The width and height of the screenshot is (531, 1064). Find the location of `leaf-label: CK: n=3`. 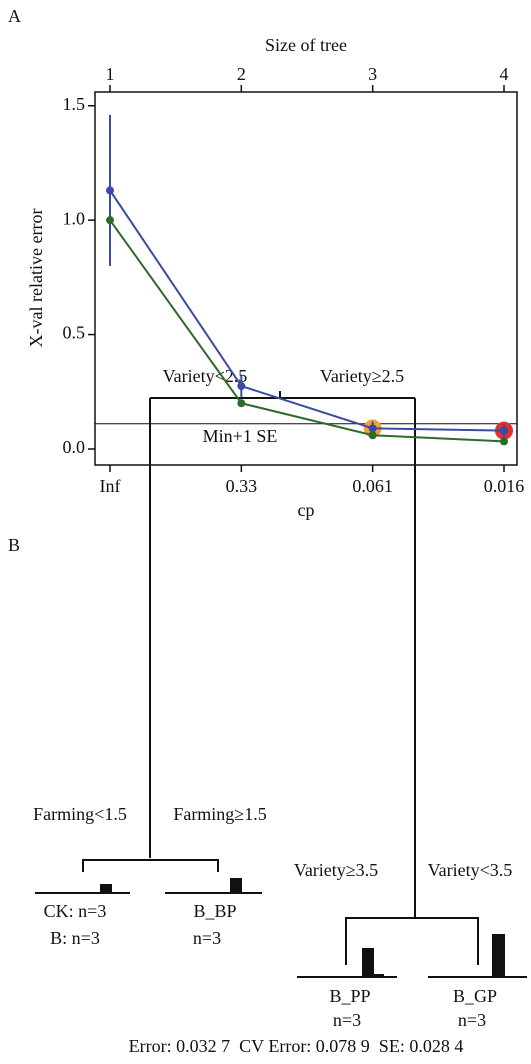

leaf-label: CK: n=3 is located at coordinates (75, 911).